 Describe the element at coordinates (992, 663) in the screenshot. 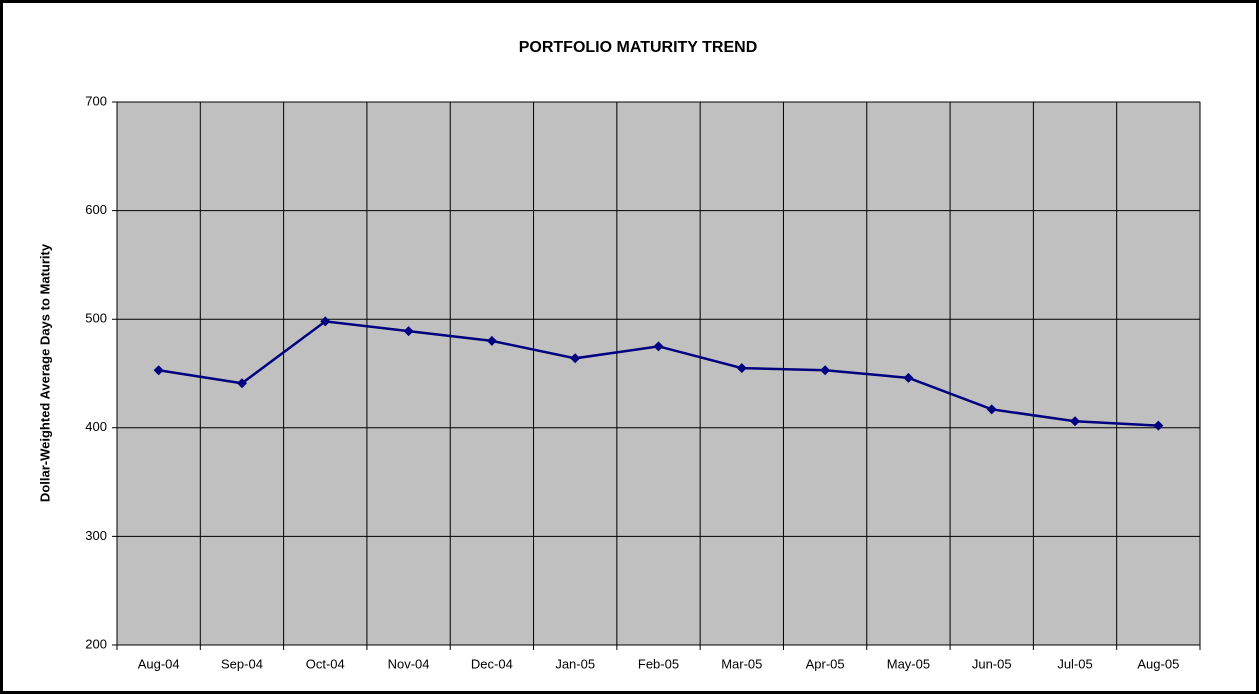

I see `x-tick-label: Jun-05` at that location.